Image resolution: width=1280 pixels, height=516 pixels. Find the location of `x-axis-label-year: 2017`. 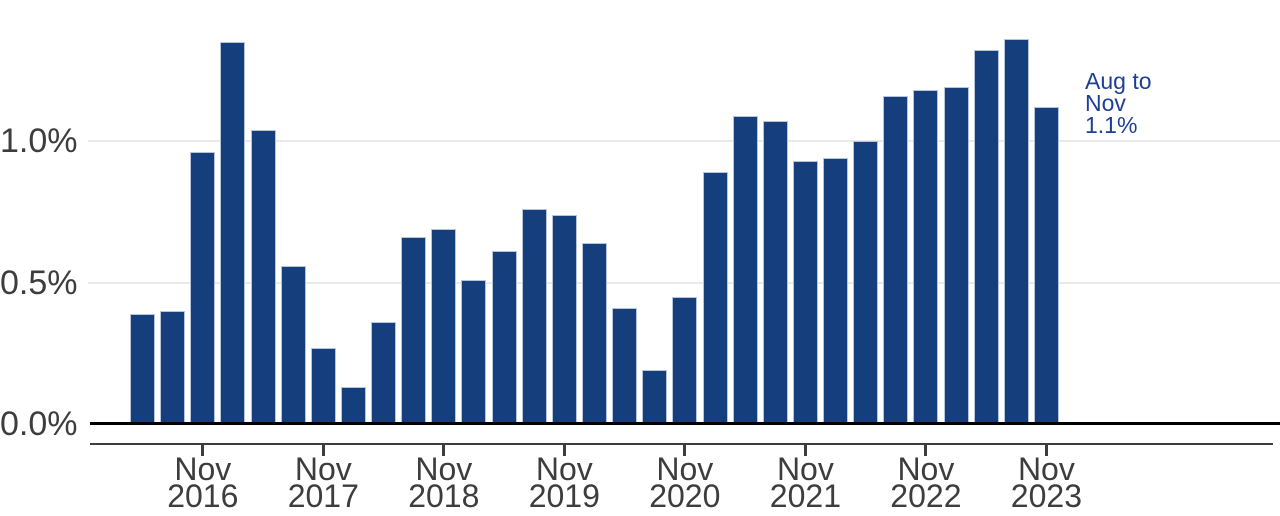

x-axis-label-year: 2017 is located at coordinates (323, 496).